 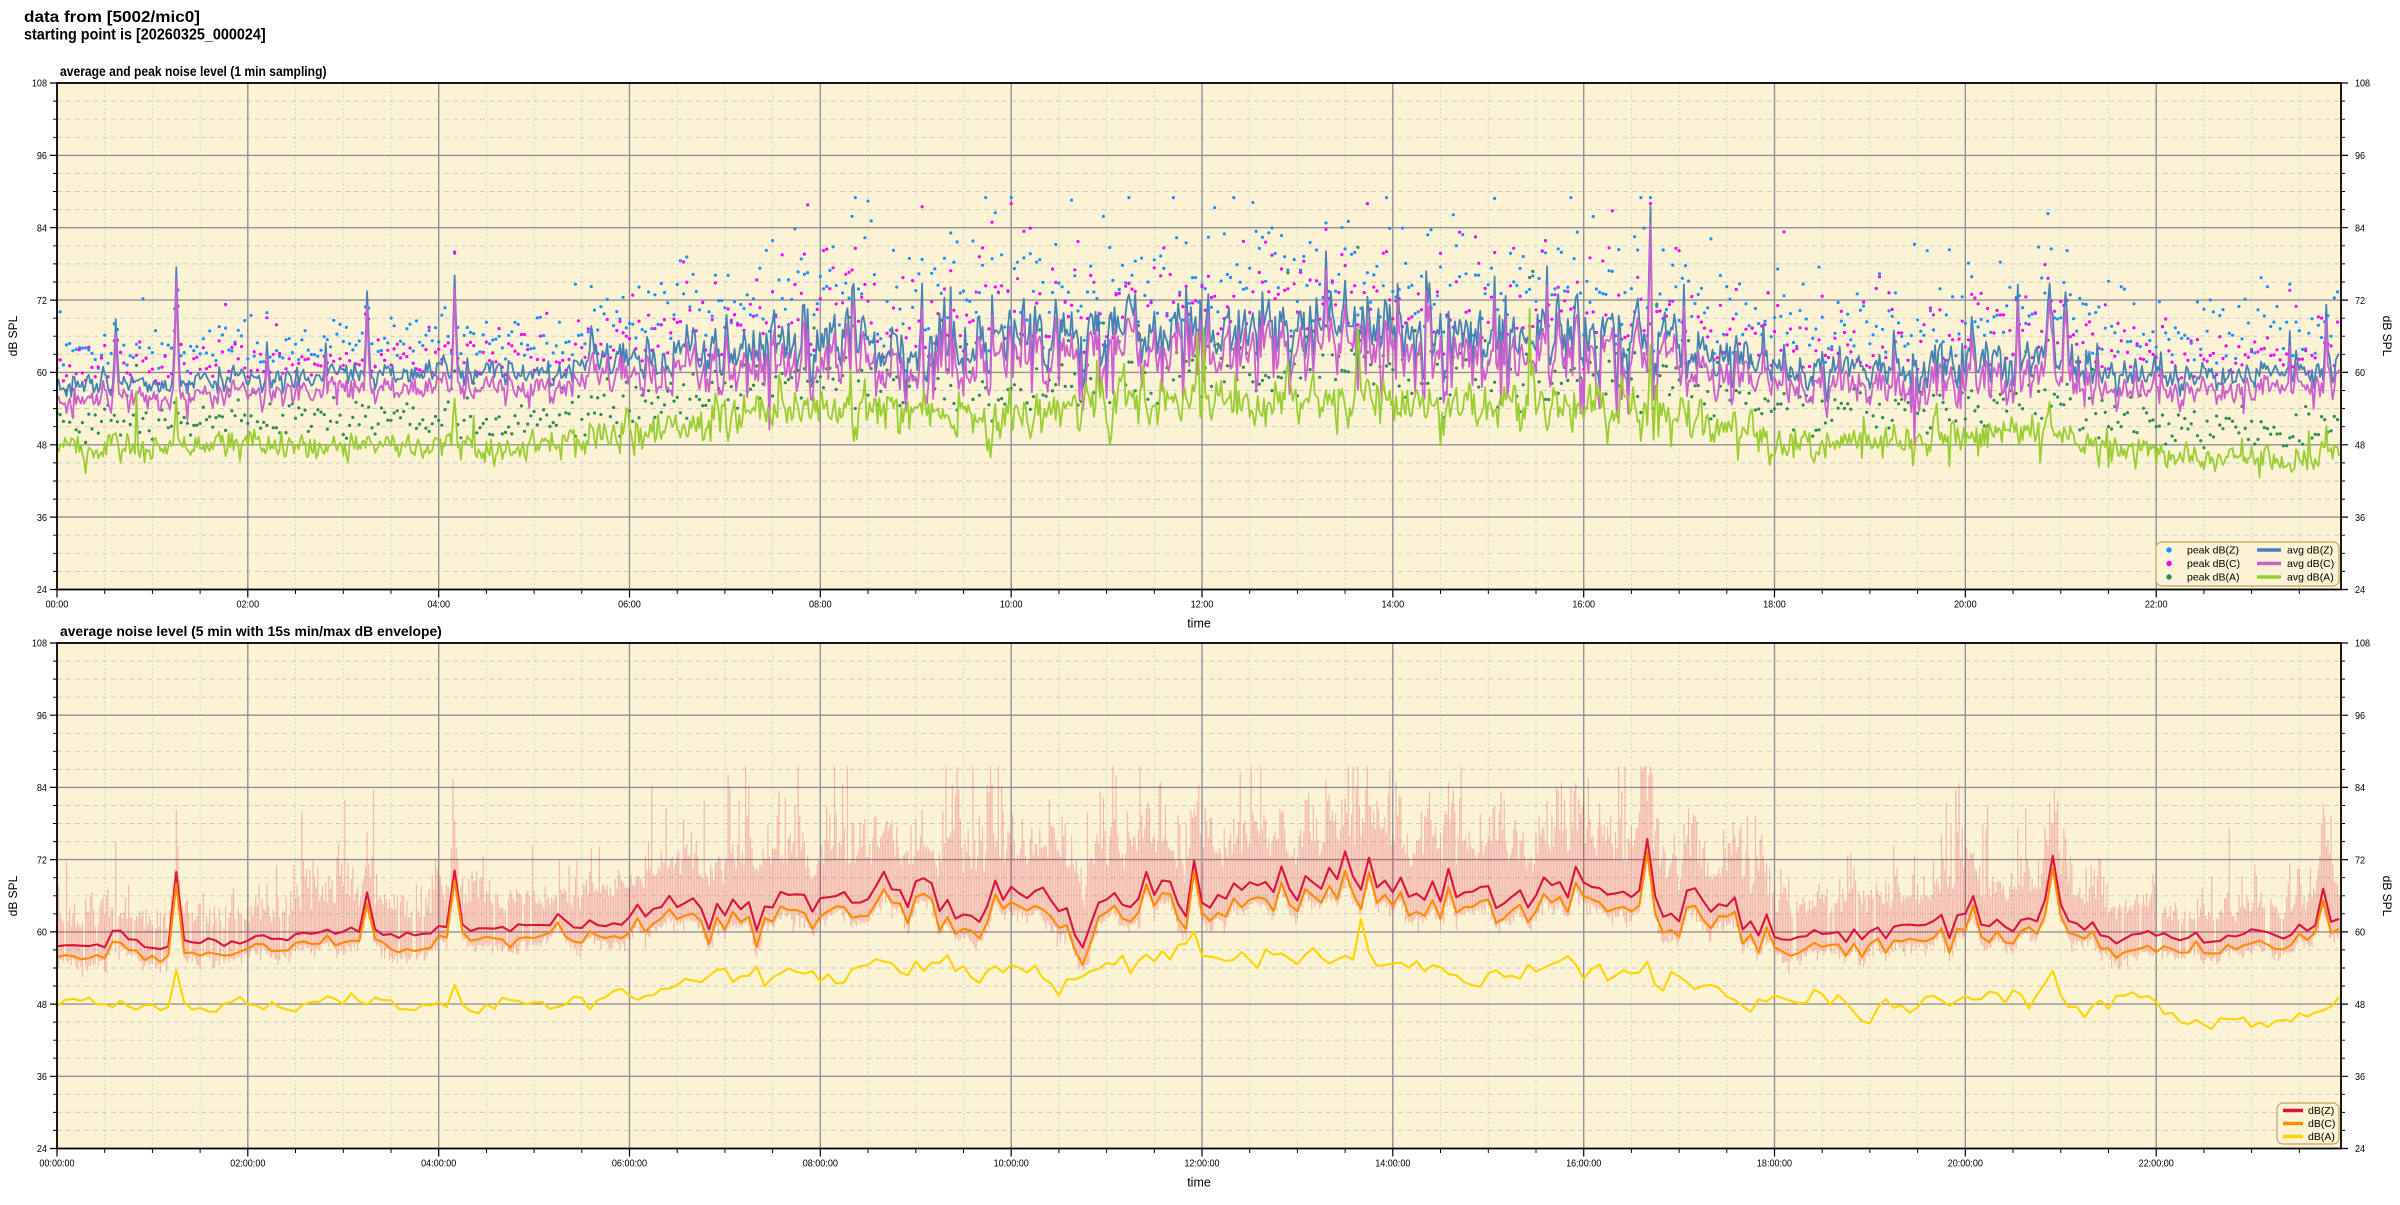 What do you see at coordinates (820, 1164) in the screenshot?
I see `svg-text: 08:00:00` at bounding box center [820, 1164].